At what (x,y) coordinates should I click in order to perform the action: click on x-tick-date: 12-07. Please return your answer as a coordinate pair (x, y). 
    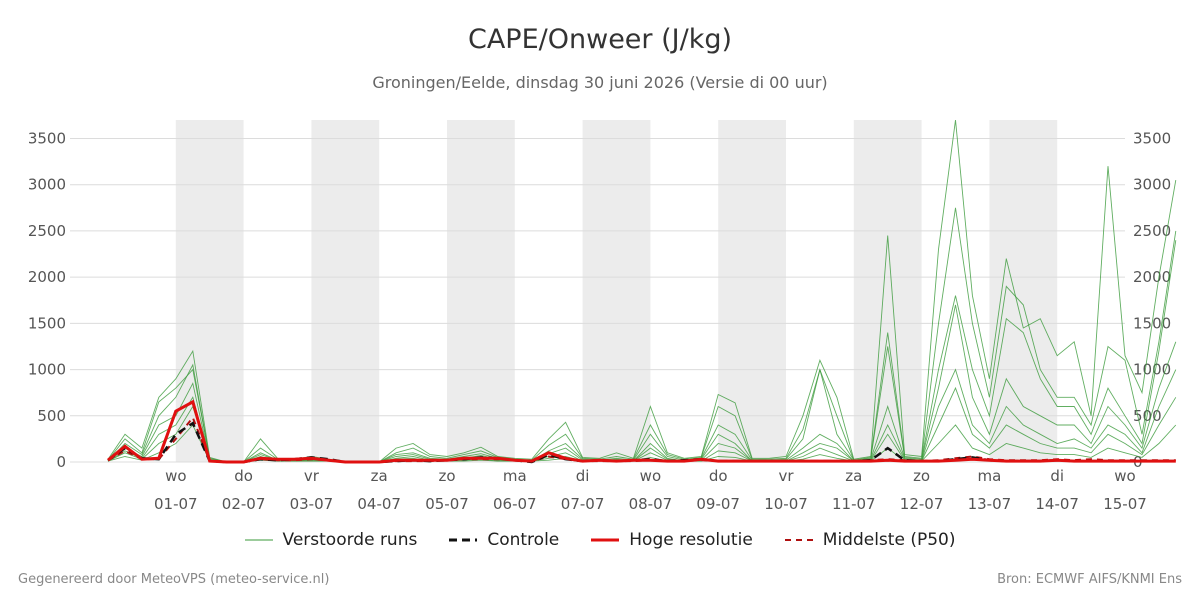
    Looking at the image, I should click on (922, 504).